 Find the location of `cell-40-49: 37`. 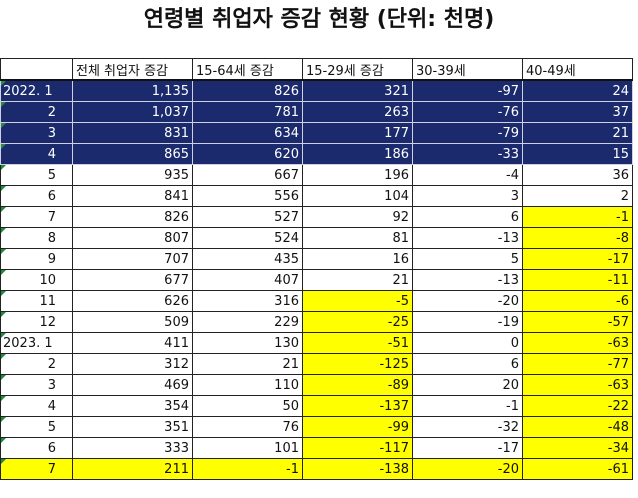

cell-40-49: 37 is located at coordinates (577, 112).